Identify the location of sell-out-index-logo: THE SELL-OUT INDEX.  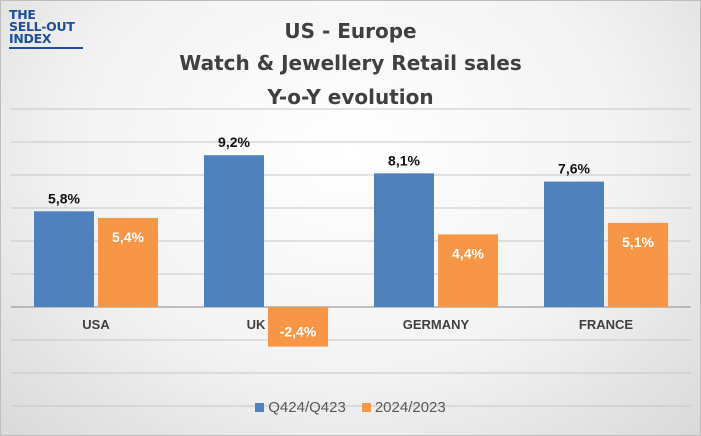
(48, 28).